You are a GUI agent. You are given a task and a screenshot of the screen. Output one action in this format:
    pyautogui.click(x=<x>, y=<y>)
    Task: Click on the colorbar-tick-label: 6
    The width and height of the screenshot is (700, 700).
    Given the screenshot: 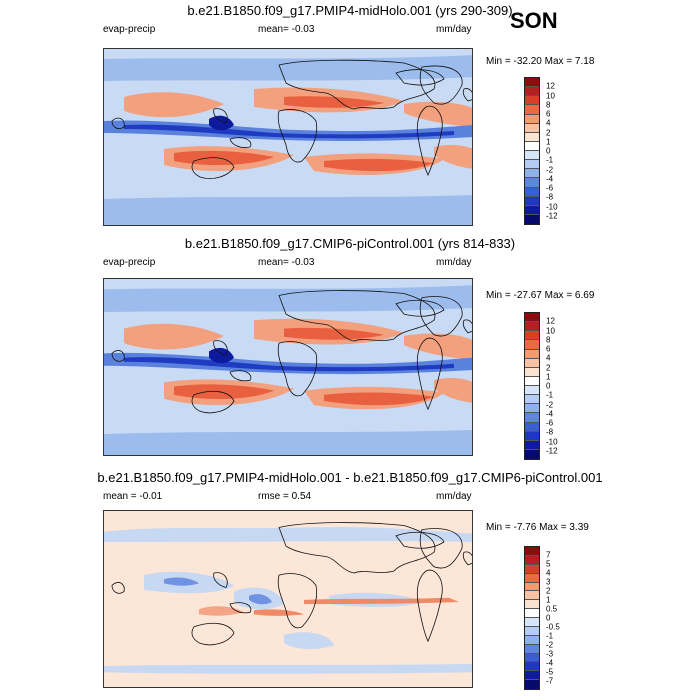 What is the action you would take?
    pyautogui.click(x=548, y=349)
    